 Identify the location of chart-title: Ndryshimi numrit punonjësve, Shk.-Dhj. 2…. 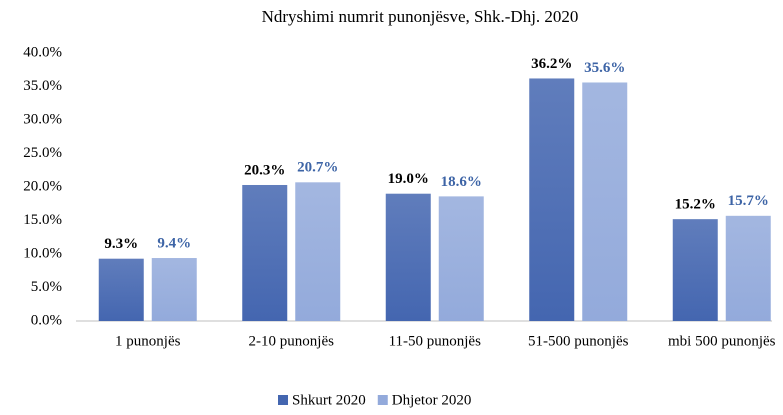
(420, 16).